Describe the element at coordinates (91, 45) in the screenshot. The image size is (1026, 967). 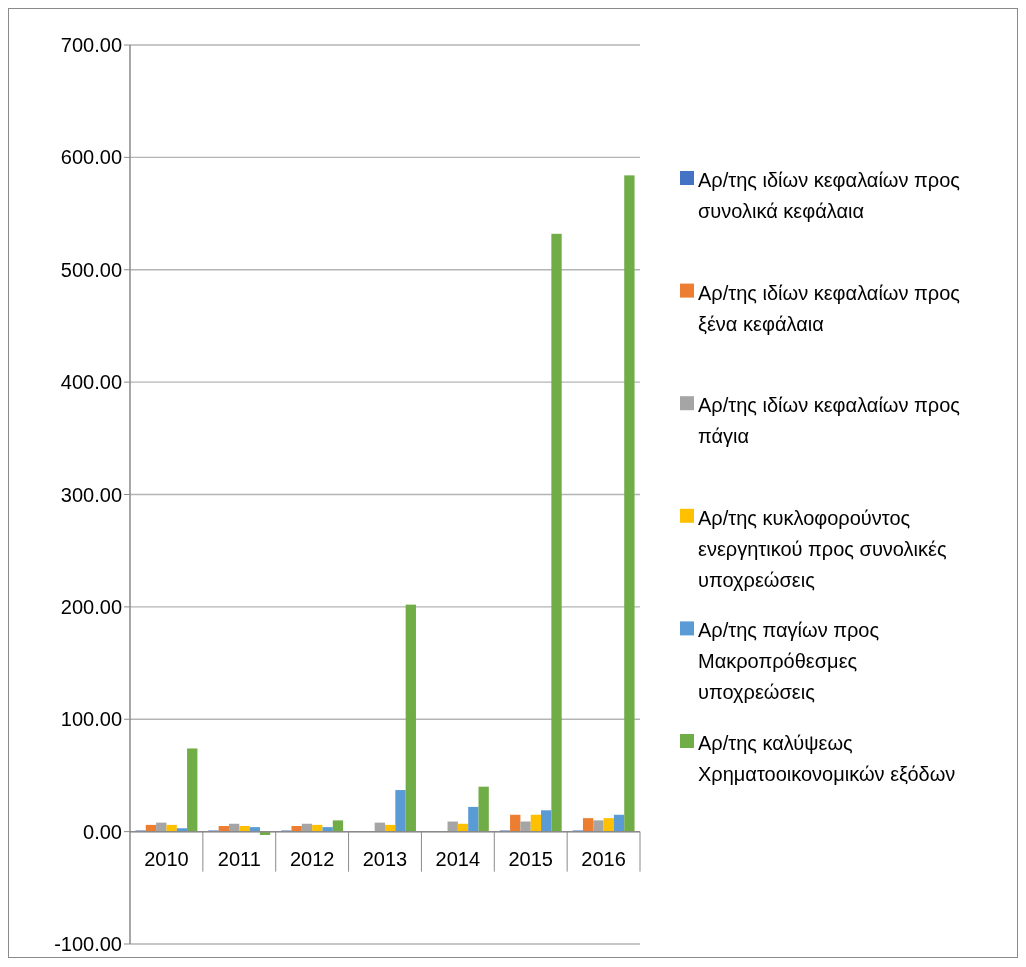
I see `y-tick-label: 700.00` at that location.